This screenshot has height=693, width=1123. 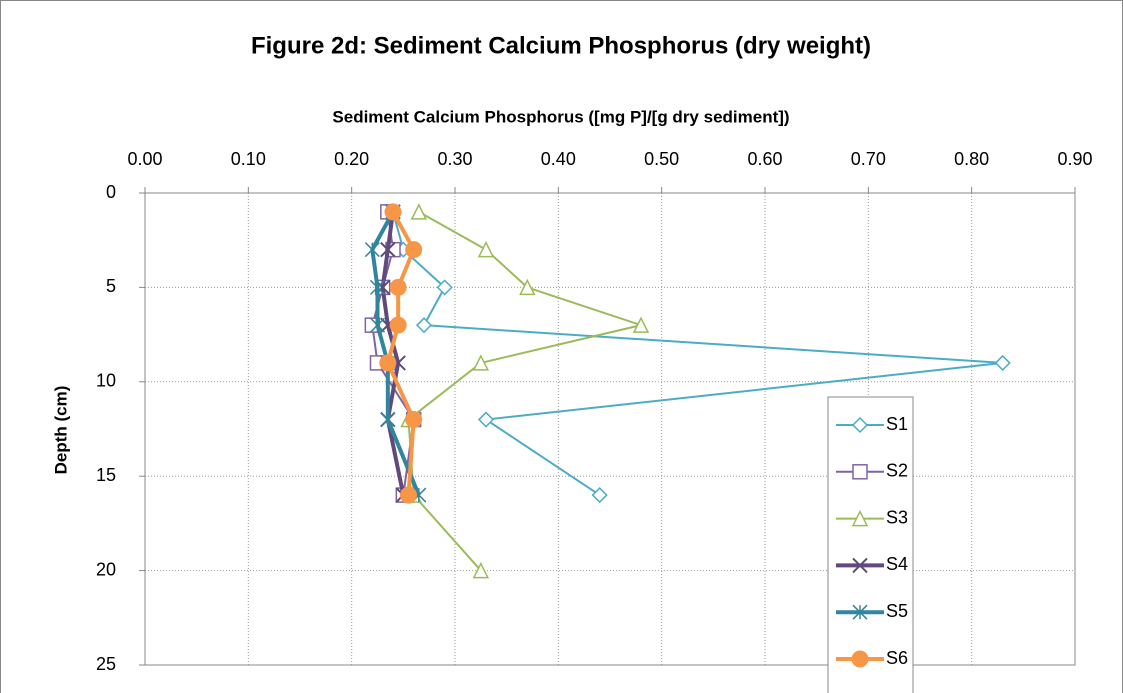 I want to click on x-tick-label: 0.30, so click(x=454, y=159).